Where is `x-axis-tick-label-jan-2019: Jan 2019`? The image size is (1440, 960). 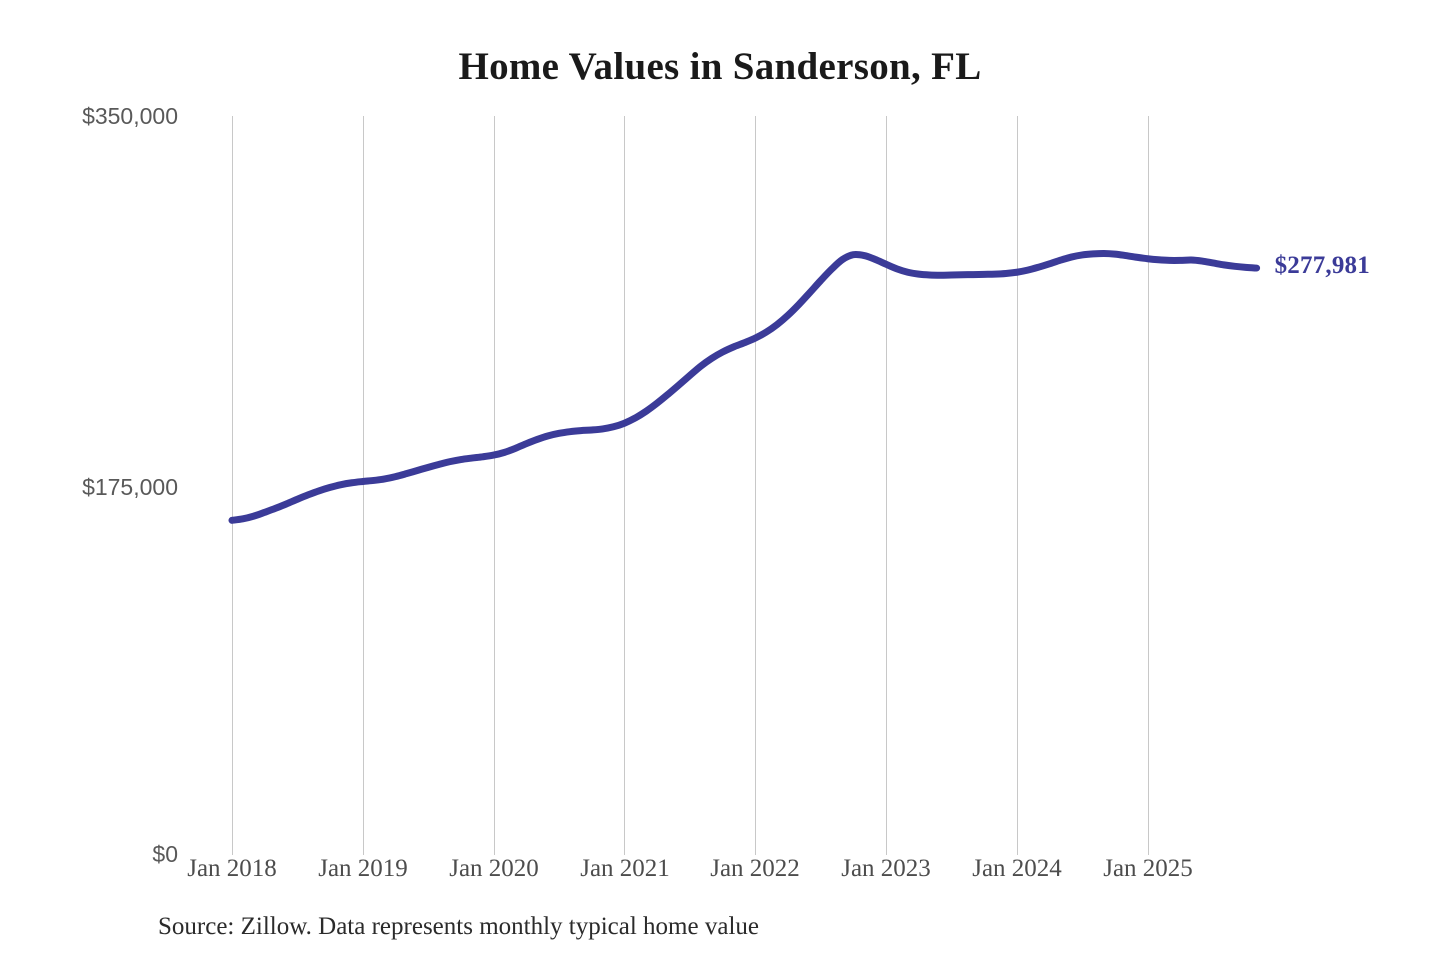 x-axis-tick-label-jan-2019: Jan 2019 is located at coordinates (363, 868).